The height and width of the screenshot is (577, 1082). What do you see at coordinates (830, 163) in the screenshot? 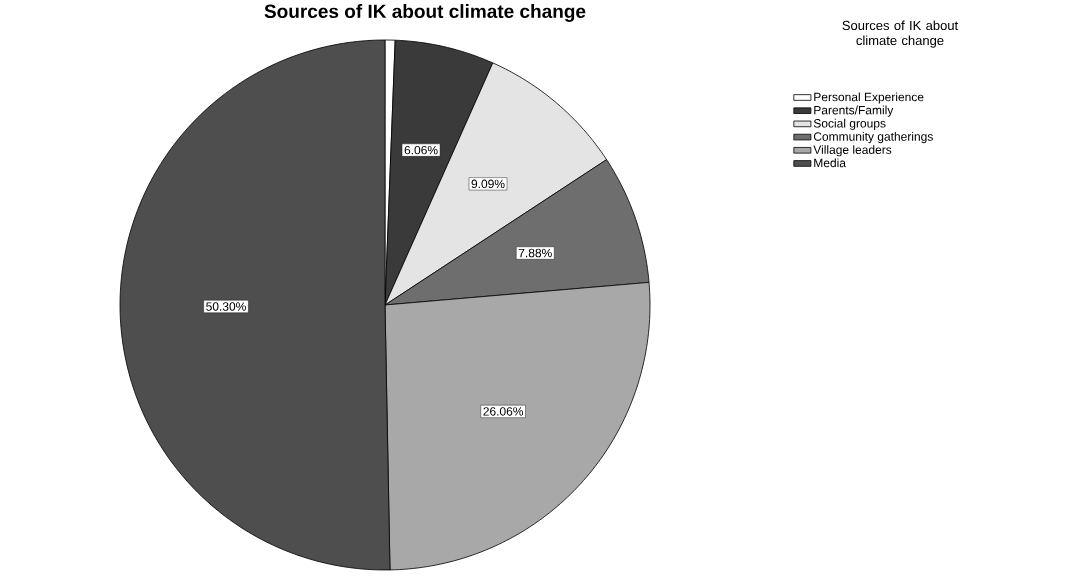
I see `legend-label: Media` at bounding box center [830, 163].